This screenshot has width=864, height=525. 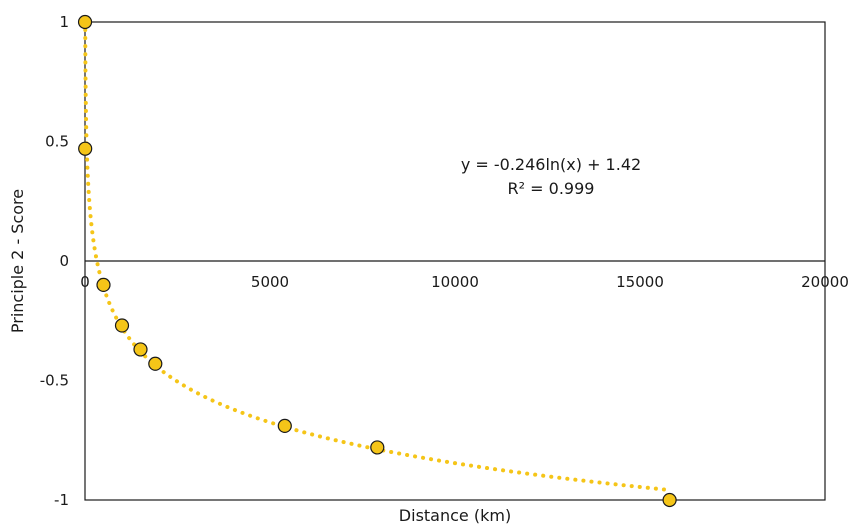 I want to click on x-tick-labels: 0 5000 10000 15000 20000, so click(x=464, y=282).